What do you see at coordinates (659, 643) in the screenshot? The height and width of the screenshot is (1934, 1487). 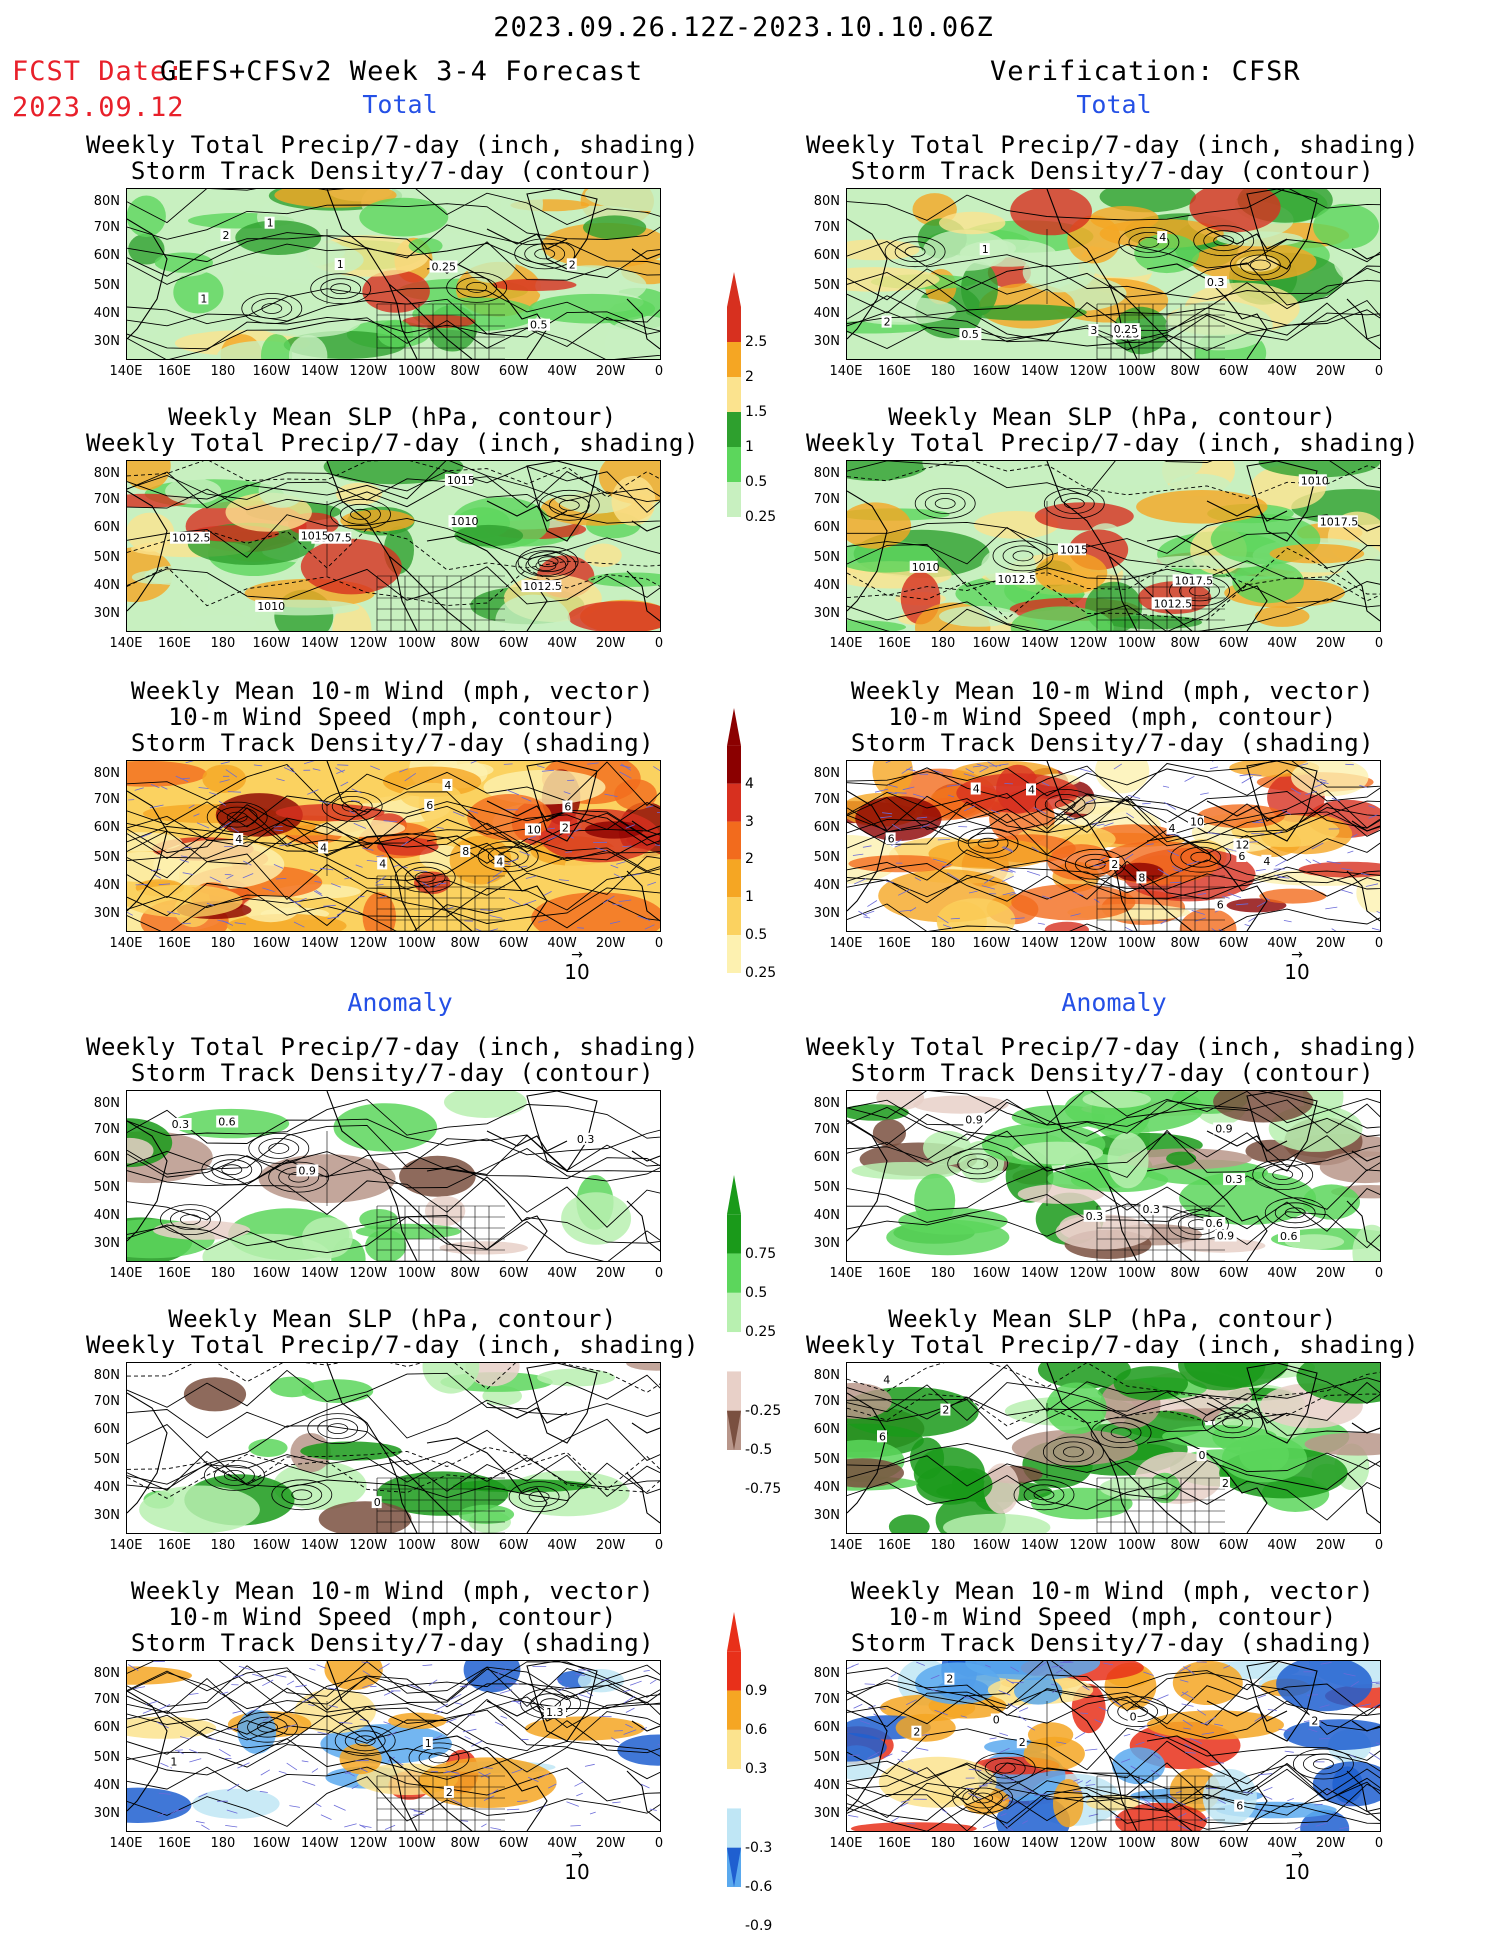 I see `lon-label: 0` at bounding box center [659, 643].